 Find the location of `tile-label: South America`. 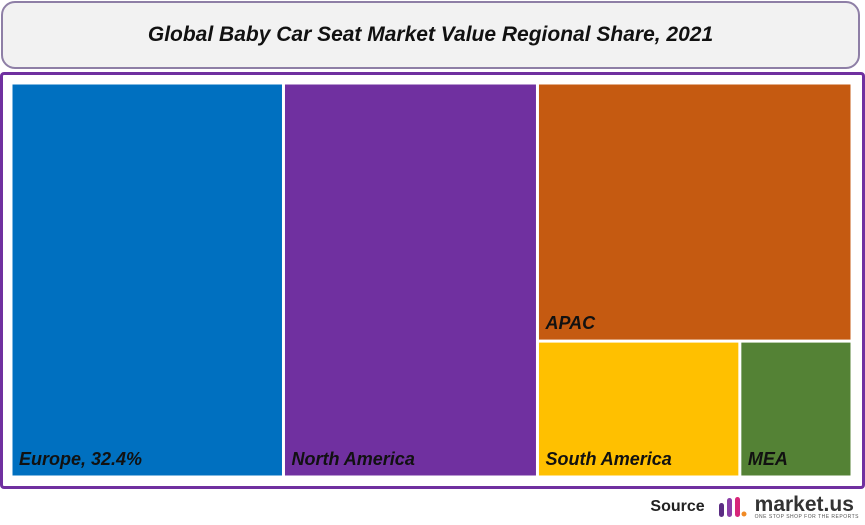

tile-label: South America is located at coordinates (608, 459).